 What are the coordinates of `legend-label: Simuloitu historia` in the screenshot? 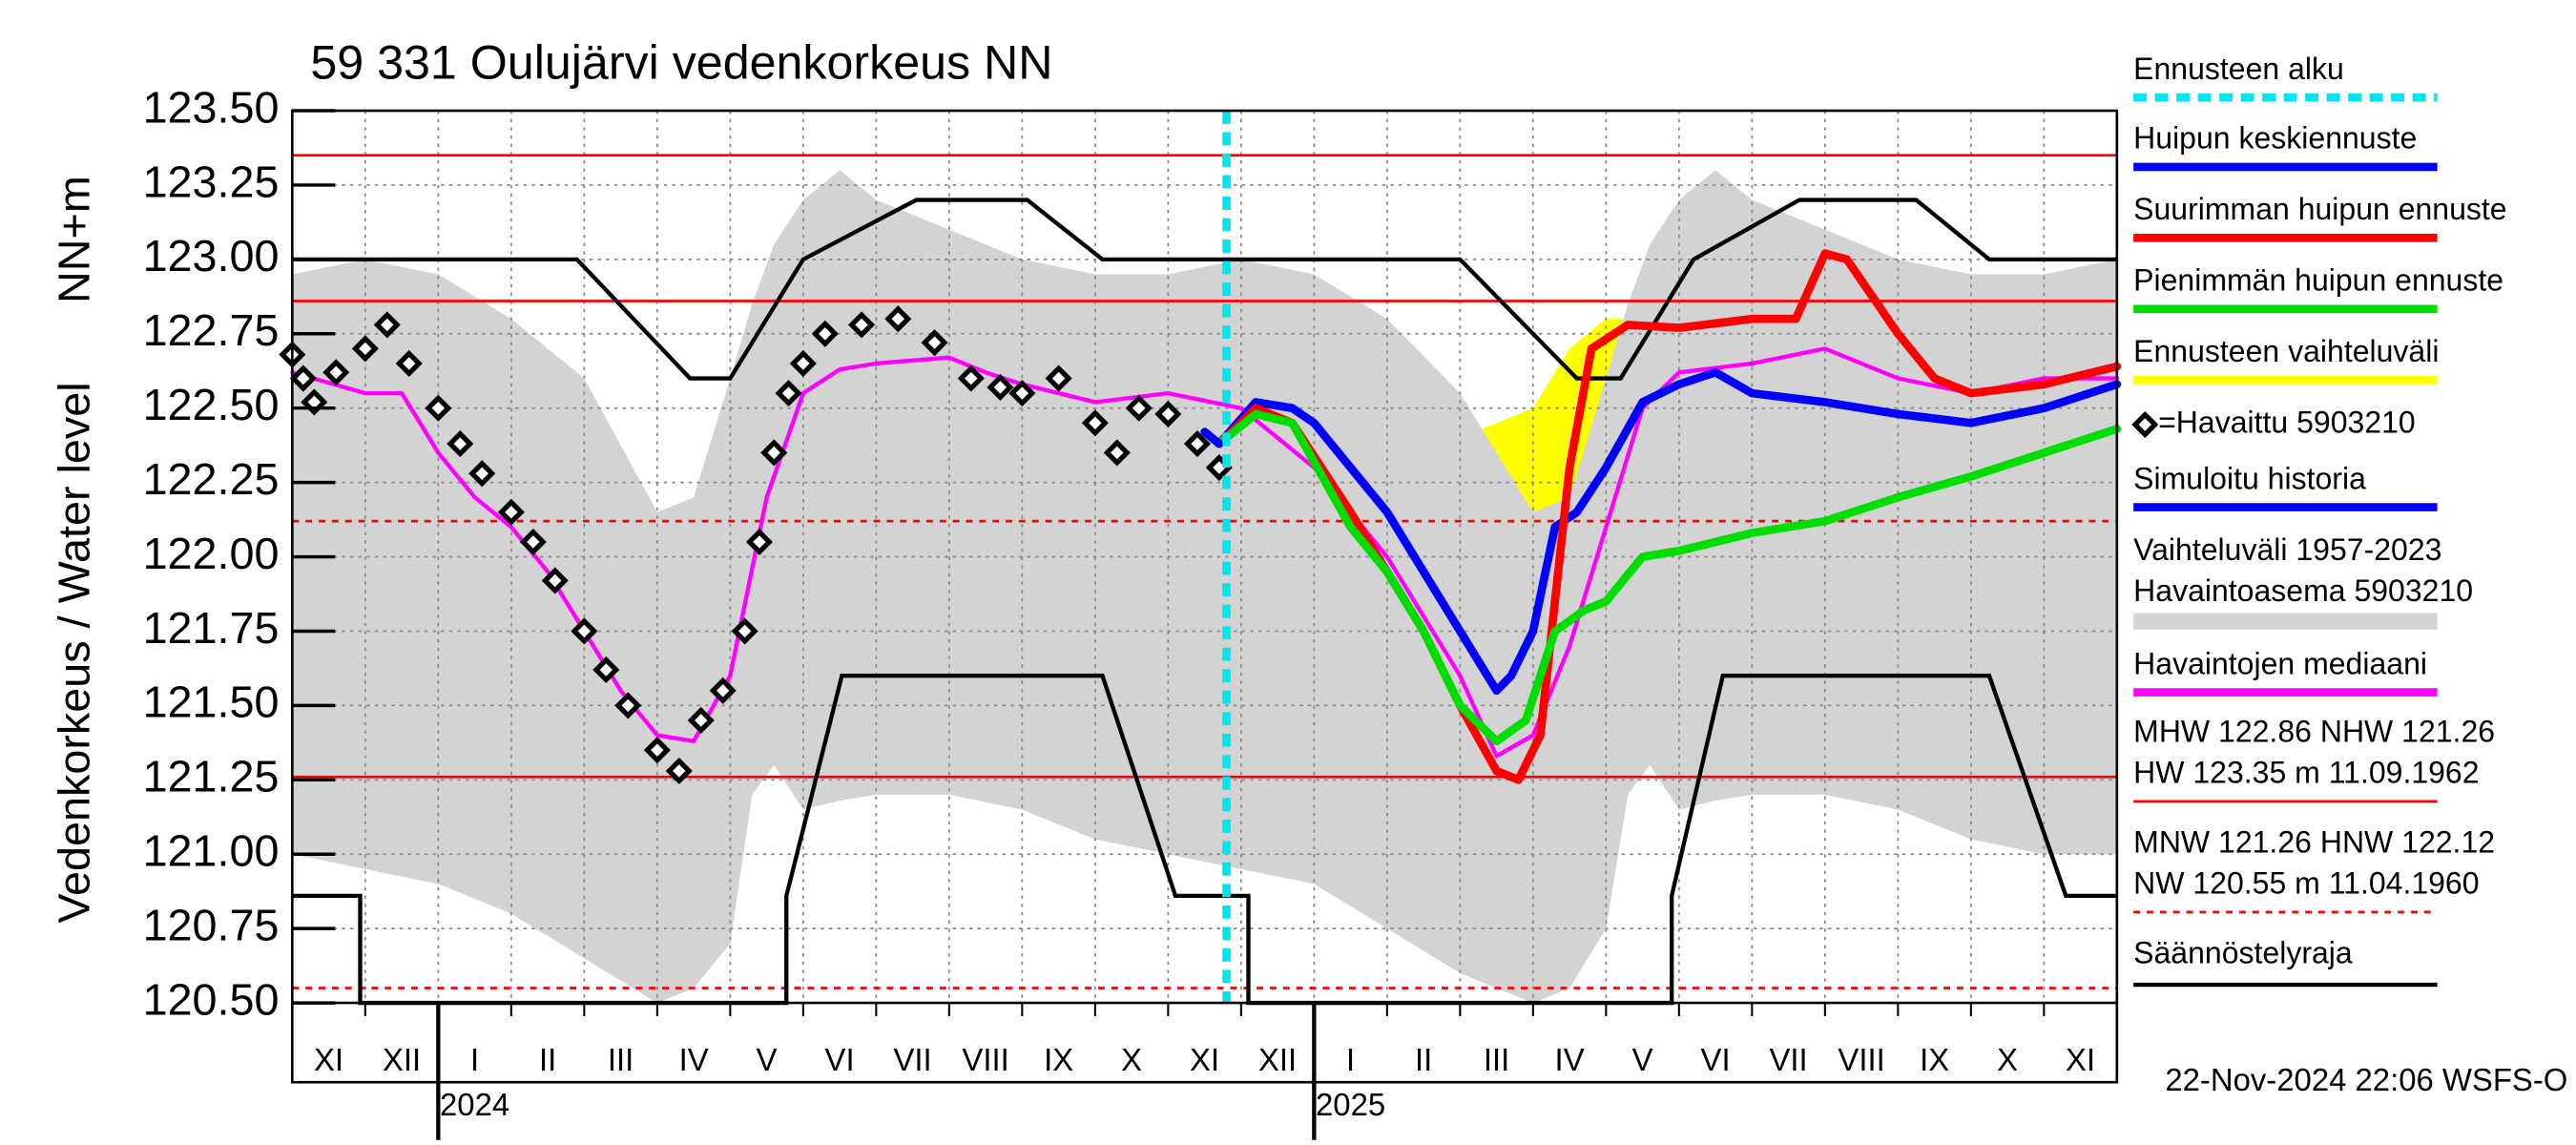 It's located at (2249, 478).